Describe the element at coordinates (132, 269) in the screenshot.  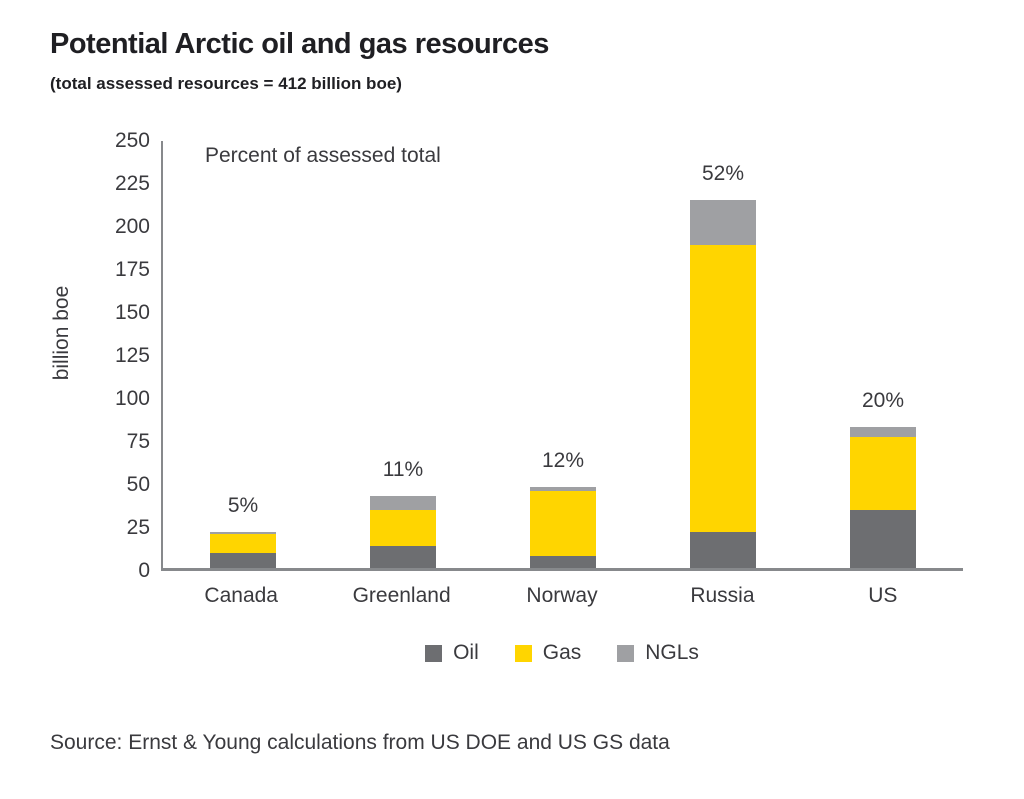
I see `y-tick-label: 175` at that location.